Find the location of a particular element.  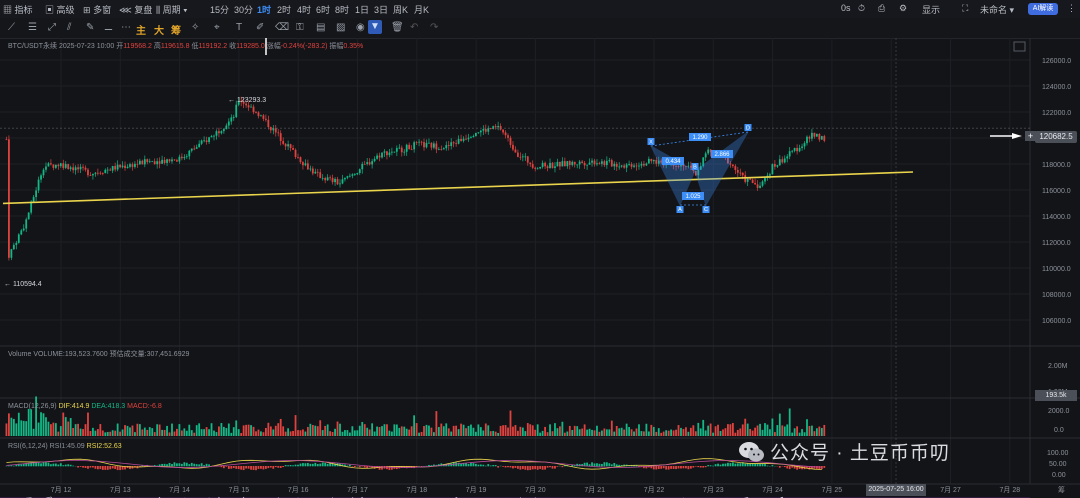

hline-tool-icon: ☰ is located at coordinates (32, 27).